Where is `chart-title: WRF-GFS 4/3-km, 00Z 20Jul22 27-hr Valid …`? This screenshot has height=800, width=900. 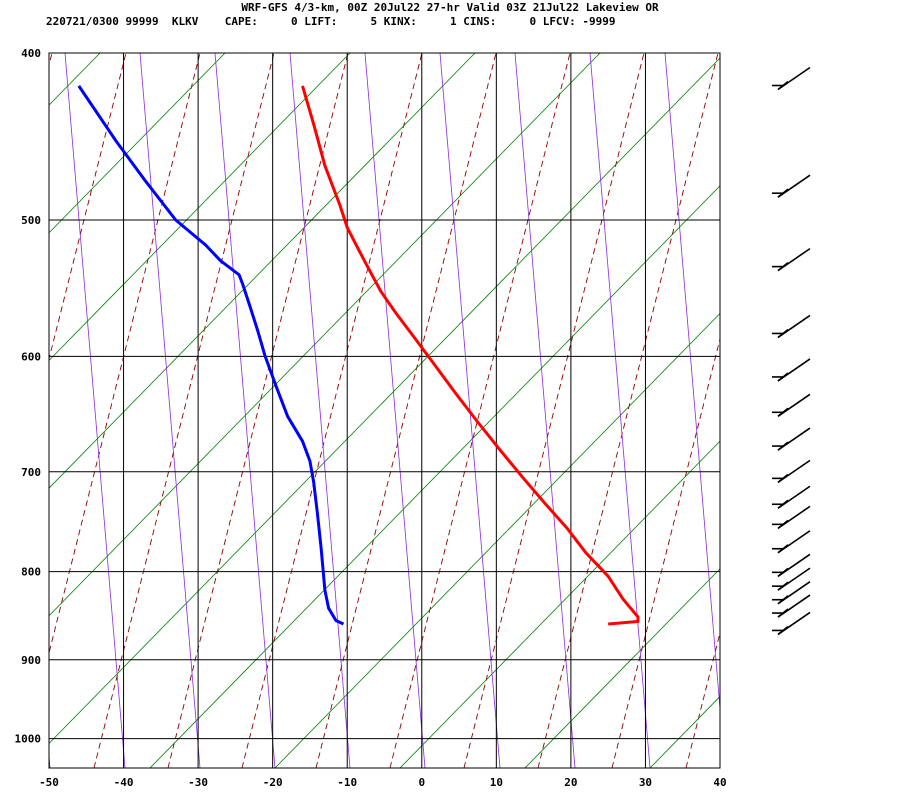
chart-title: WRF-GFS 4/3-km, 00Z 20Jul22 27-hr Valid … is located at coordinates (450, 7).